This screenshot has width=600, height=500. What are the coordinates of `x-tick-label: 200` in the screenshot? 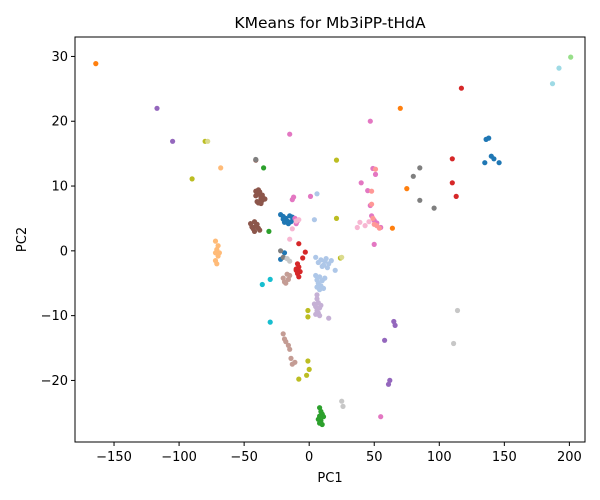 It's located at (569, 457).